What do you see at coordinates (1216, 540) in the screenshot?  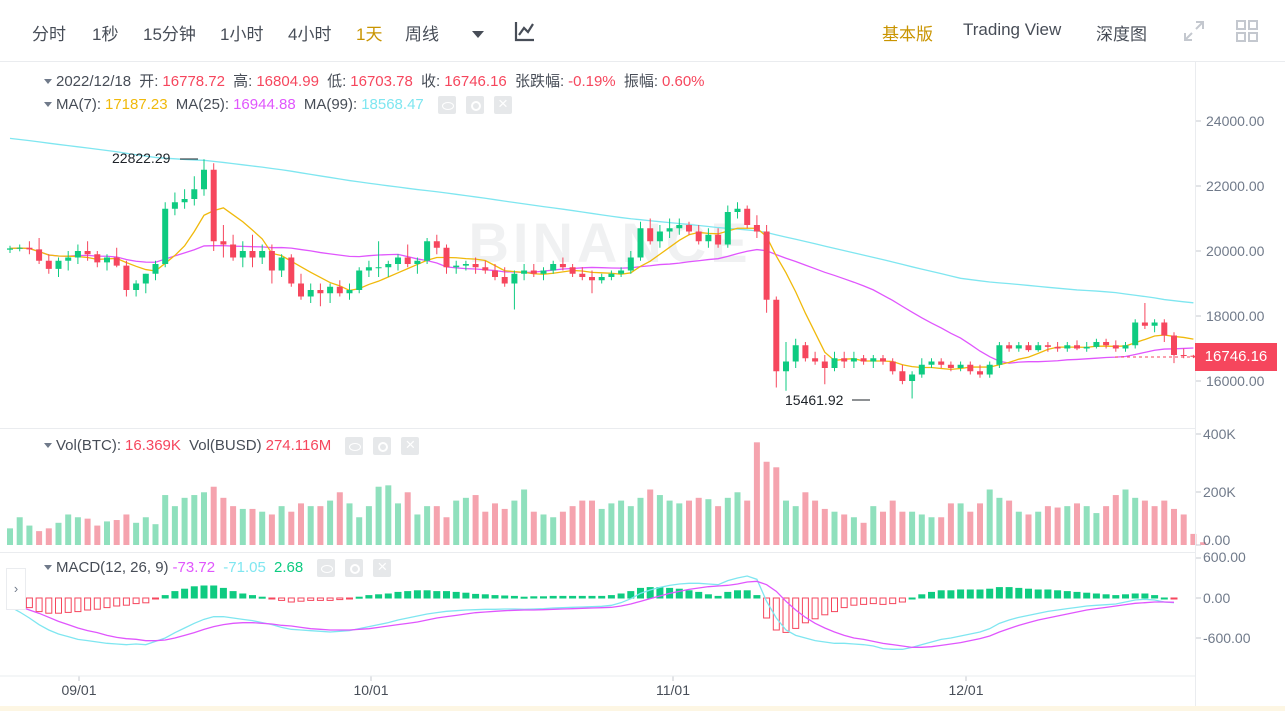 I see `vol-tick: 0.00` at bounding box center [1216, 540].